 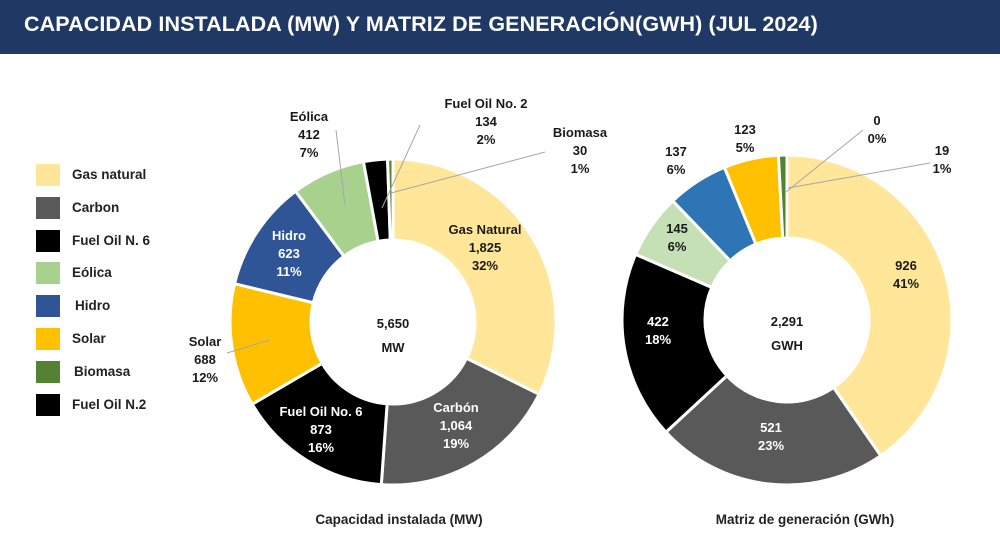 What do you see at coordinates (486, 139) in the screenshot?
I see `donut0-label-fuel-oil-no-2-percent: 2%` at bounding box center [486, 139].